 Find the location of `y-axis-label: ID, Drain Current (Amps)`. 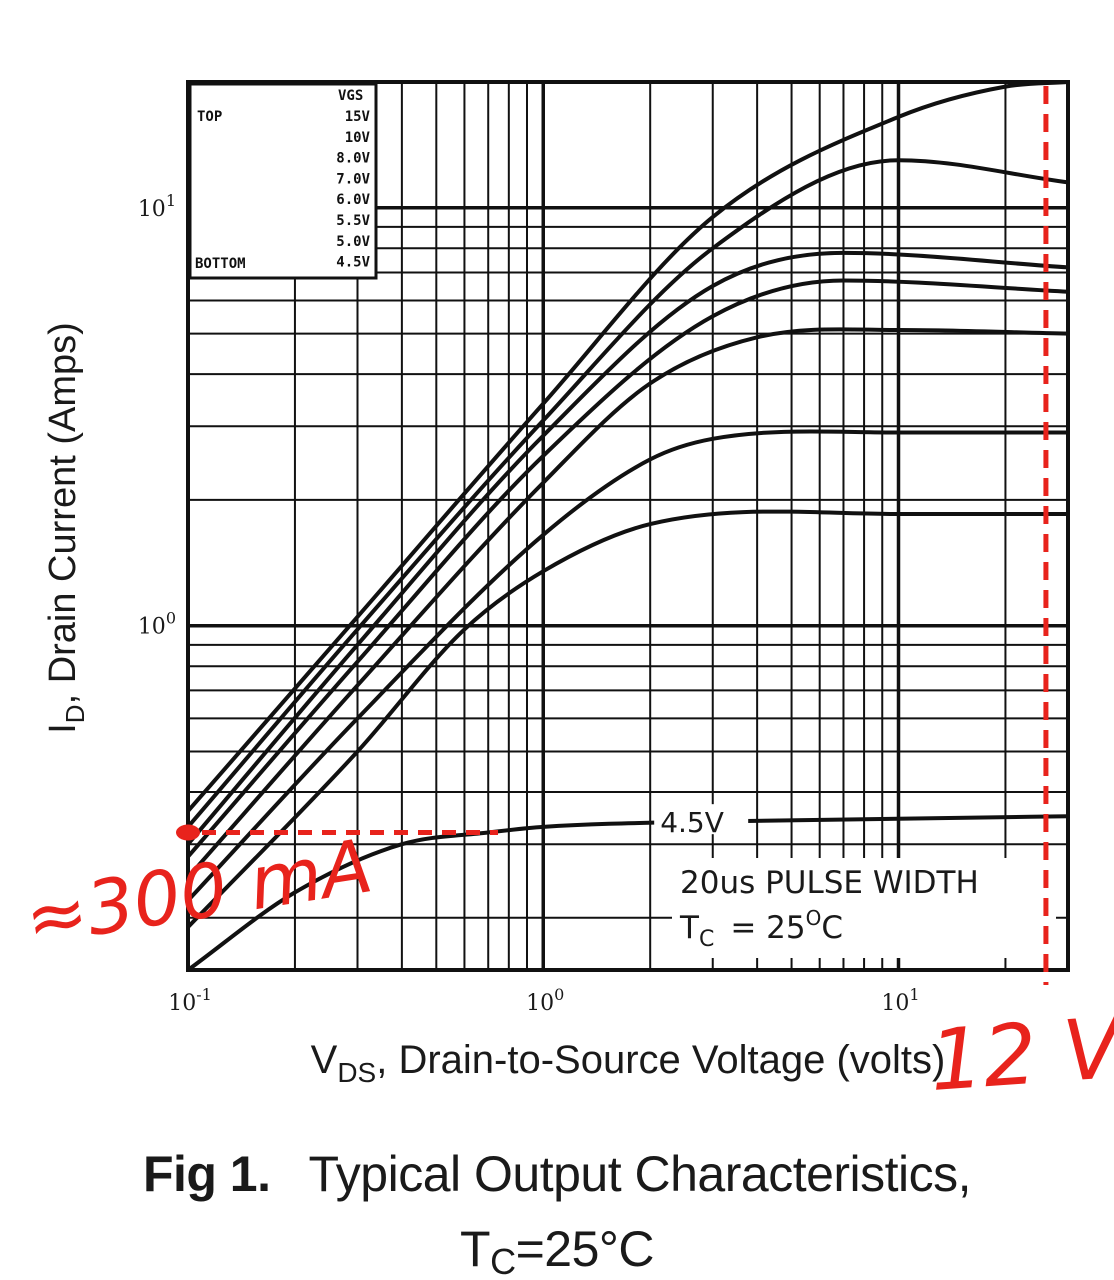

y-axis-label: ID, Drain Current (Amps) is located at coordinates (66, 528).